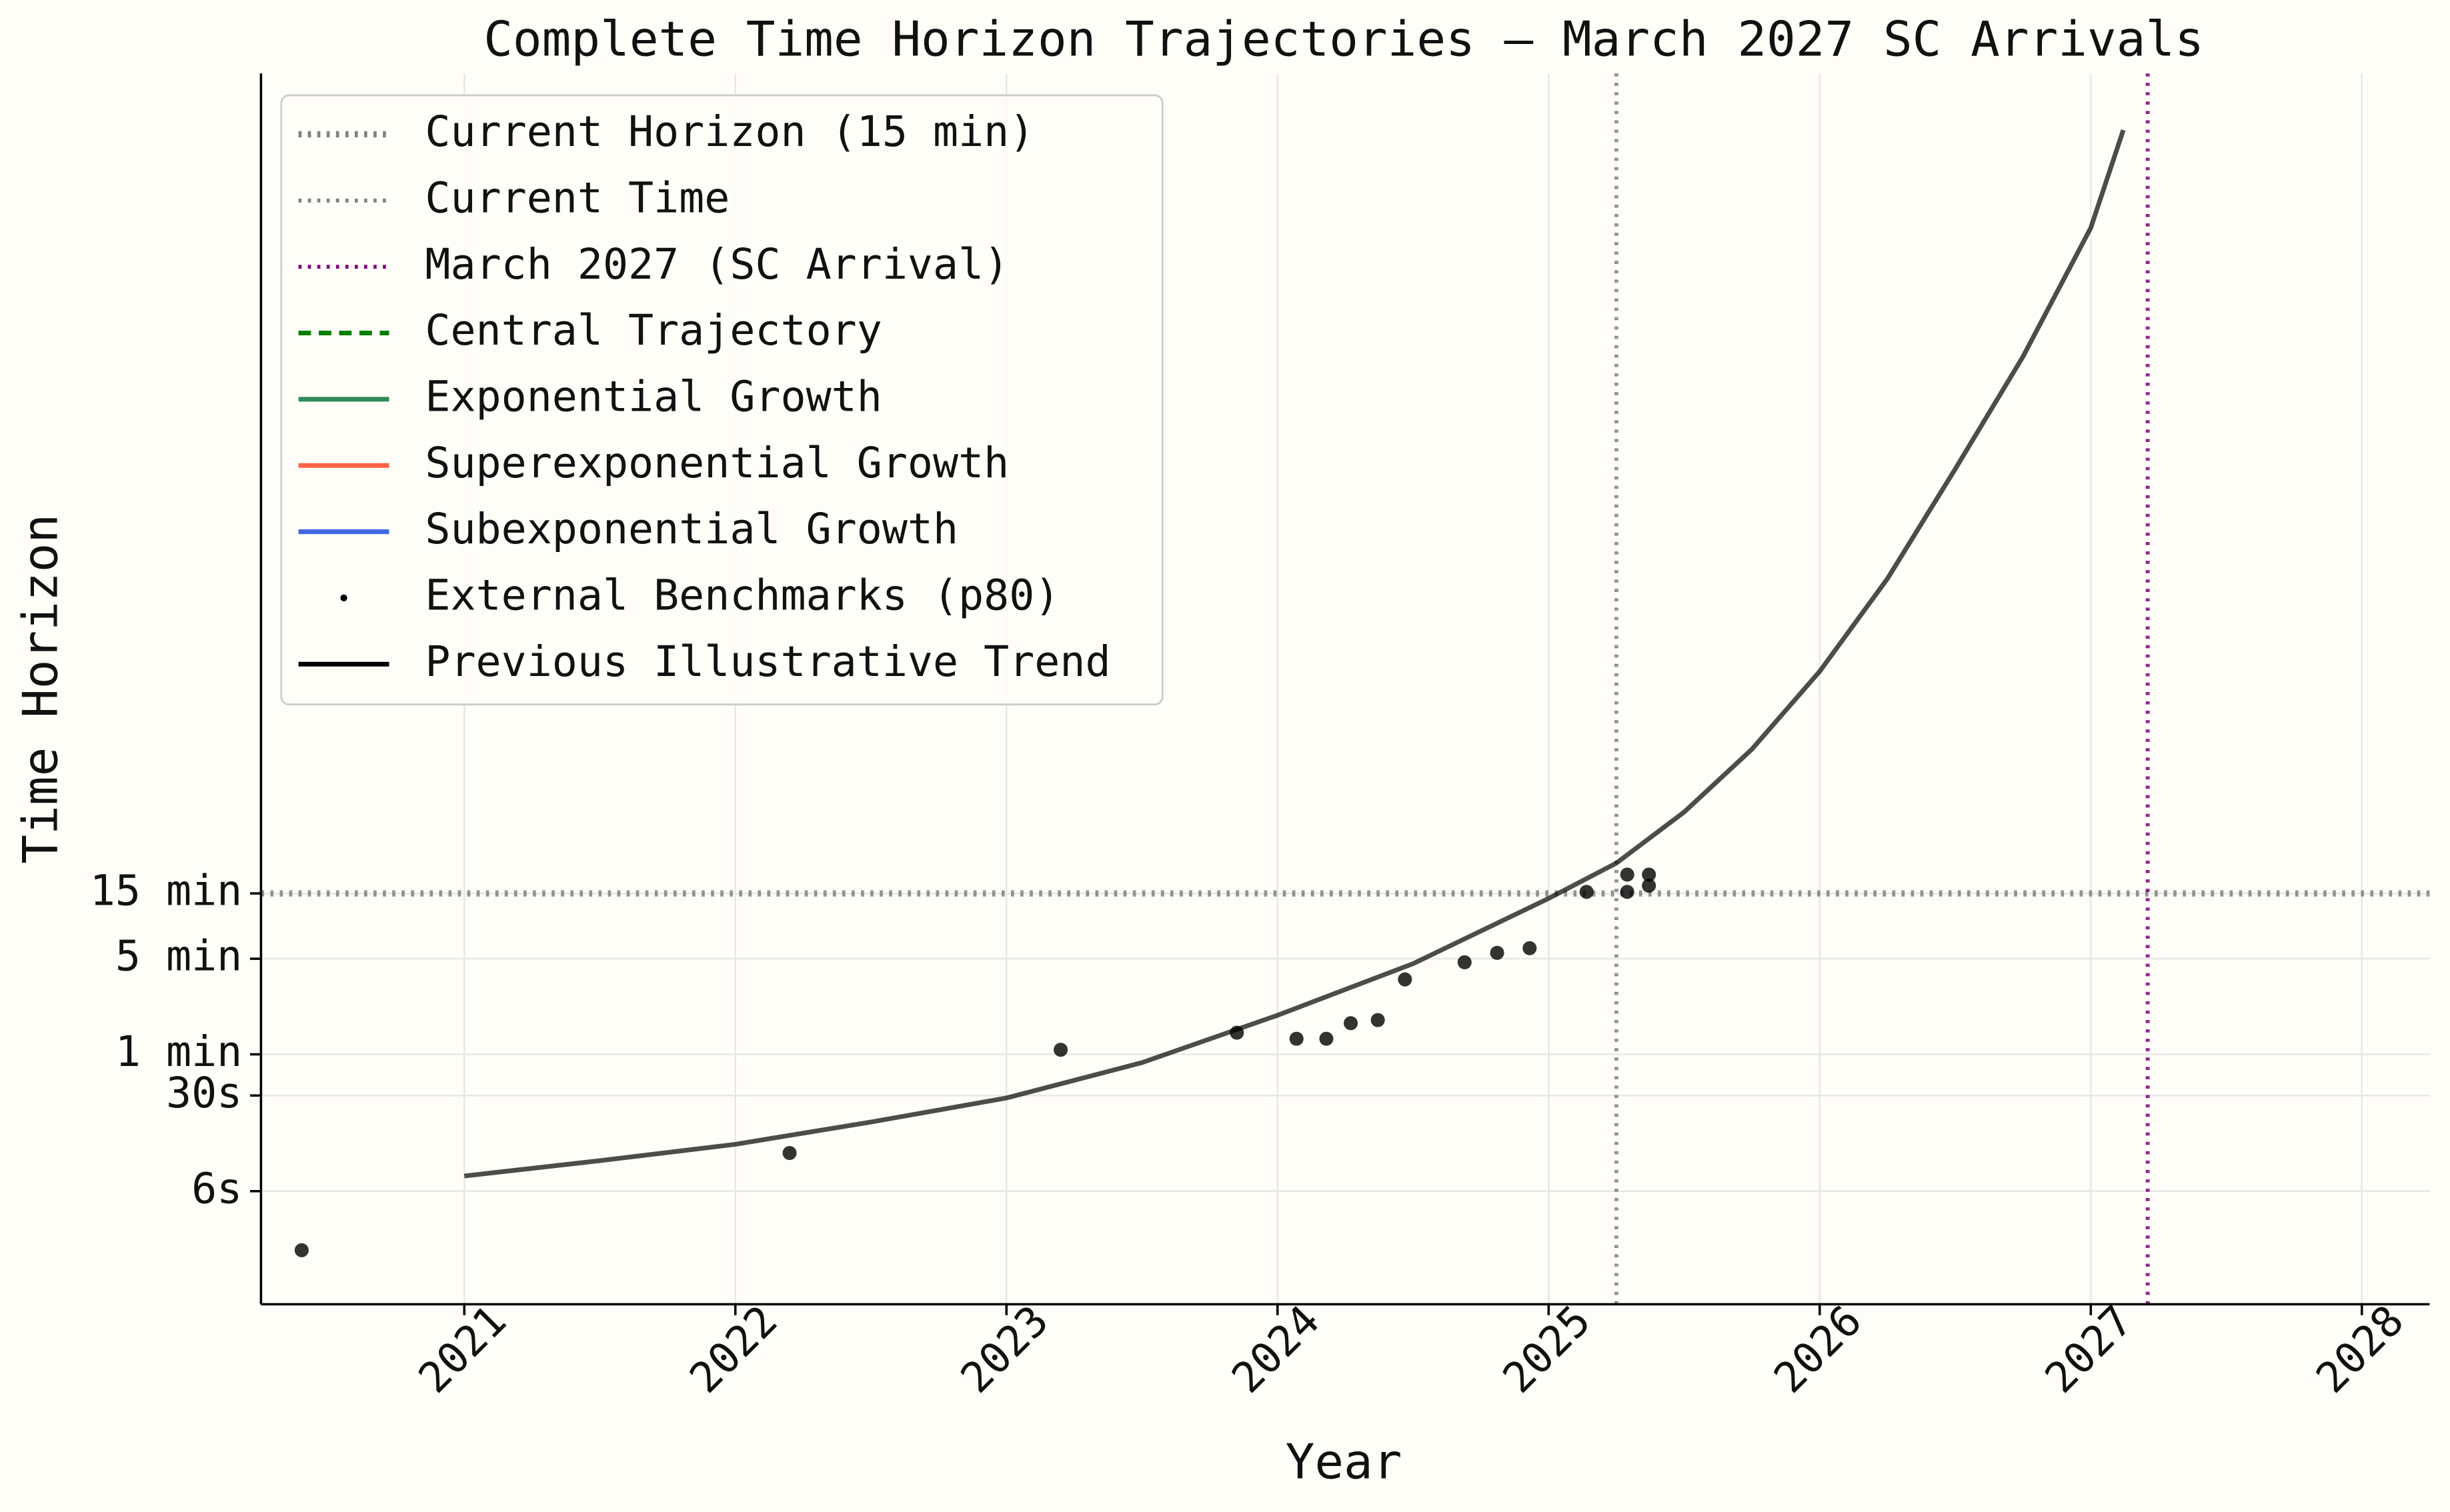 The width and height of the screenshot is (2450, 1512). What do you see at coordinates (179, 956) in the screenshot?
I see `y-tick-label: 5 min` at bounding box center [179, 956].